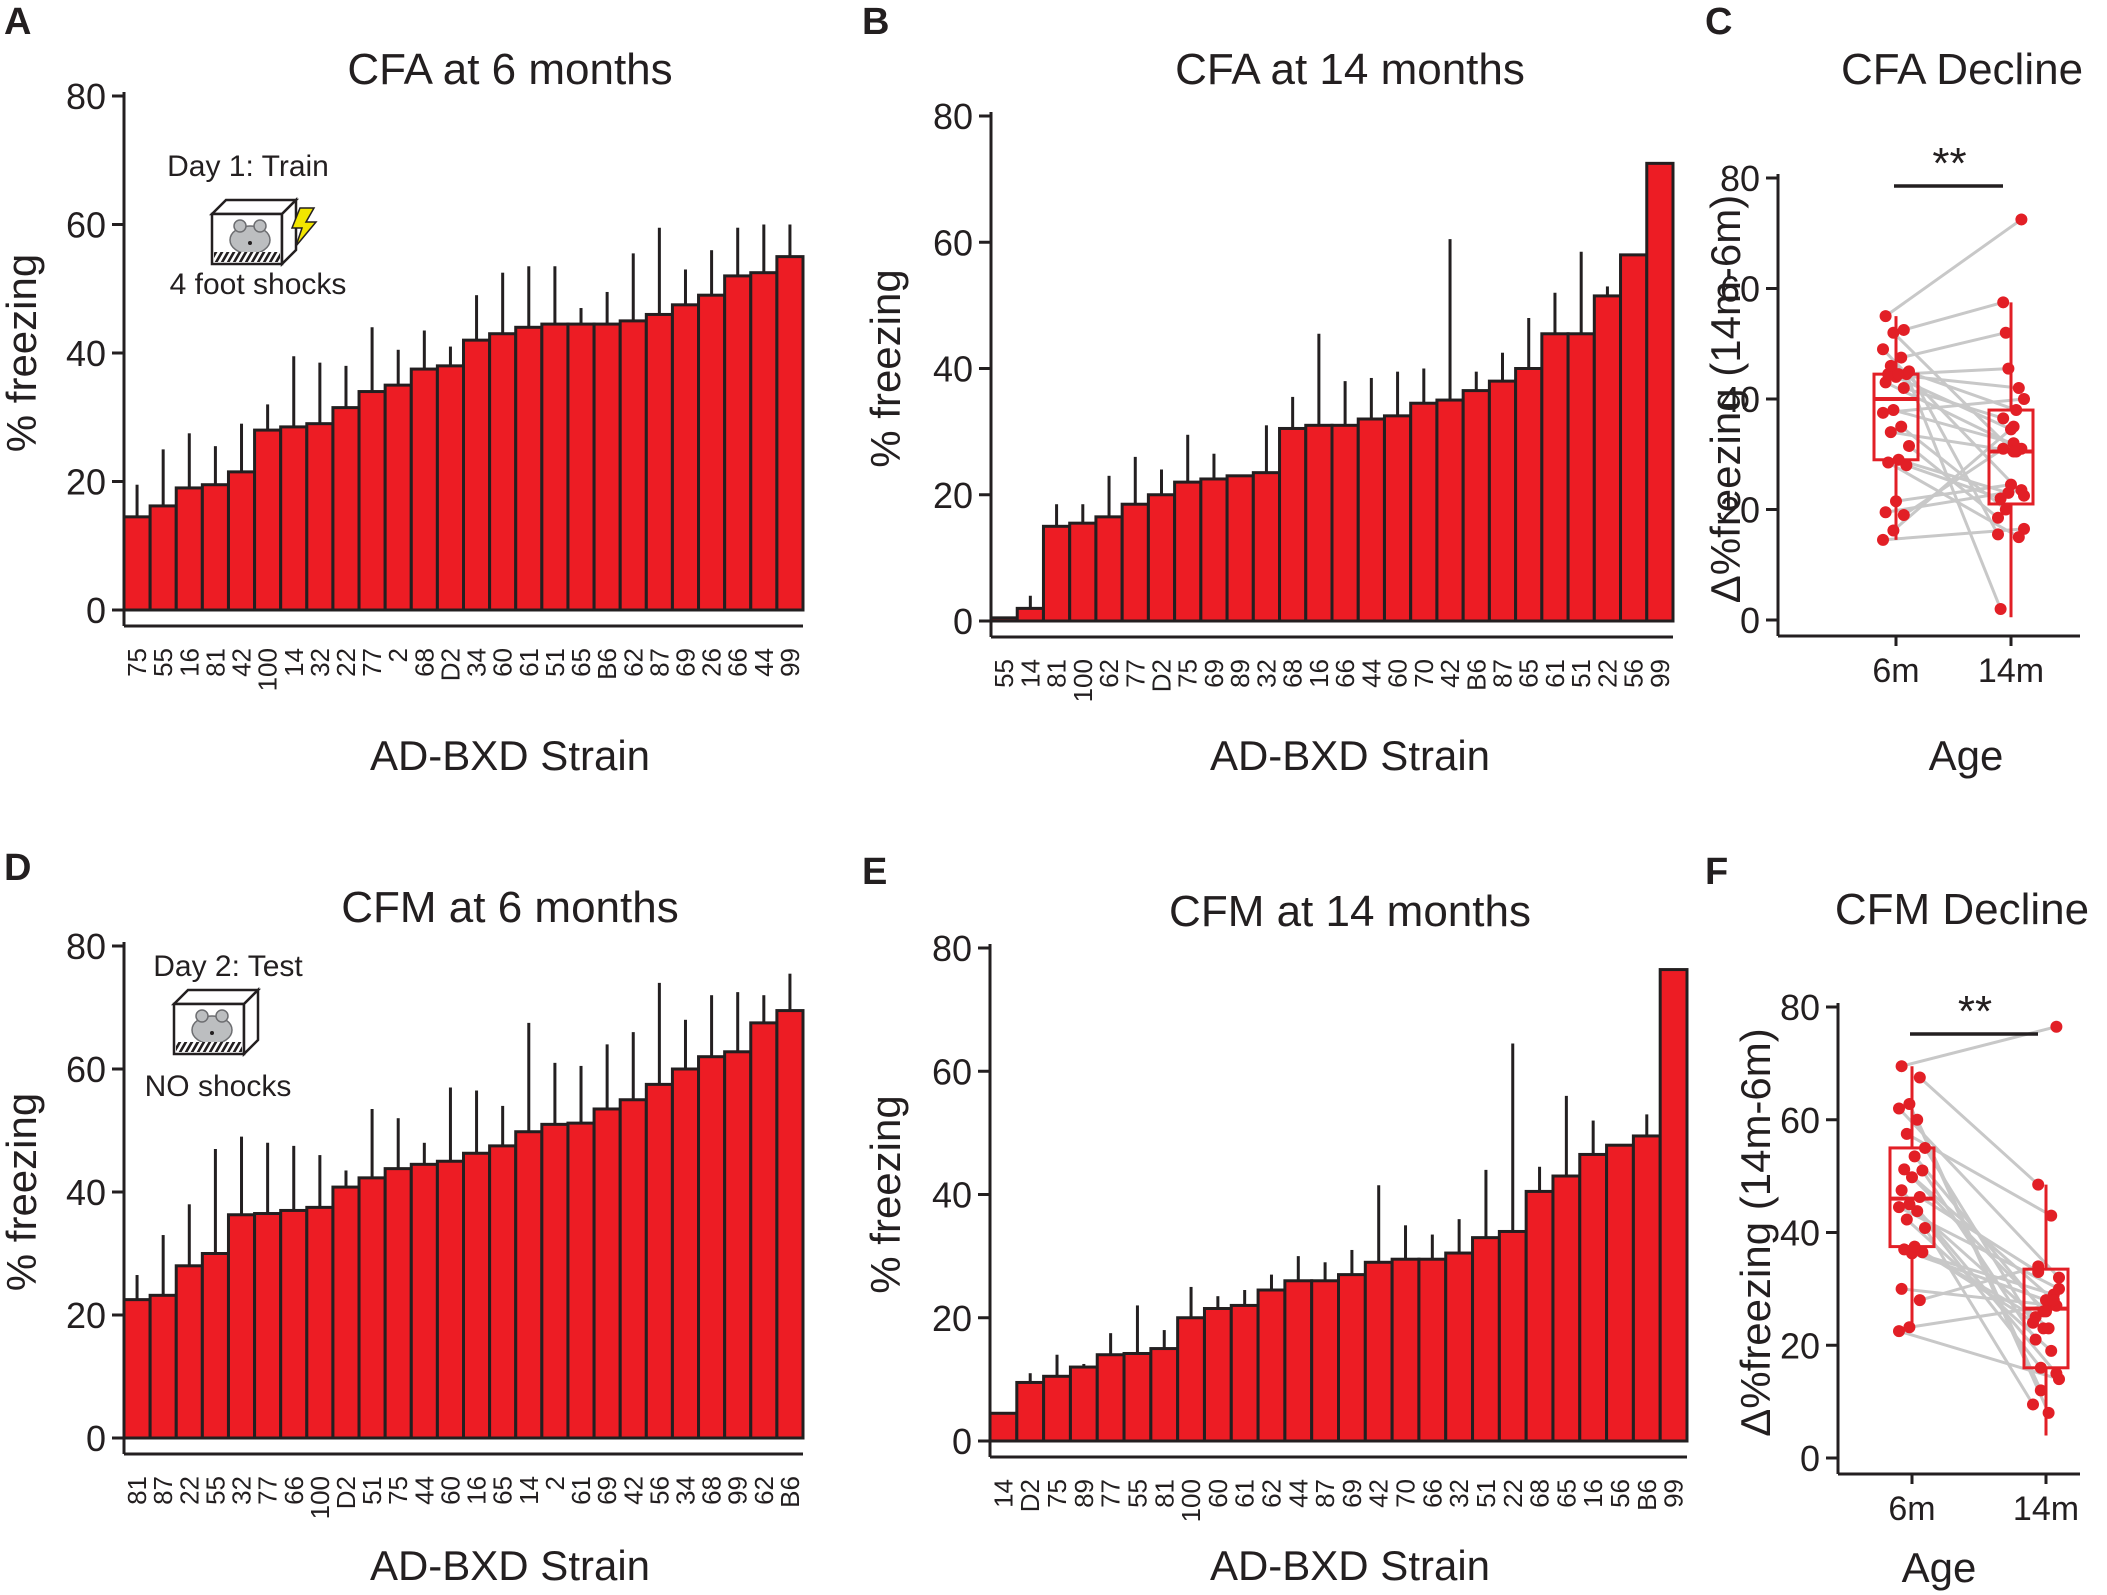  What do you see at coordinates (952, 1318) in the screenshot?
I see `panel-e-y-tick-label: 20` at bounding box center [952, 1318].